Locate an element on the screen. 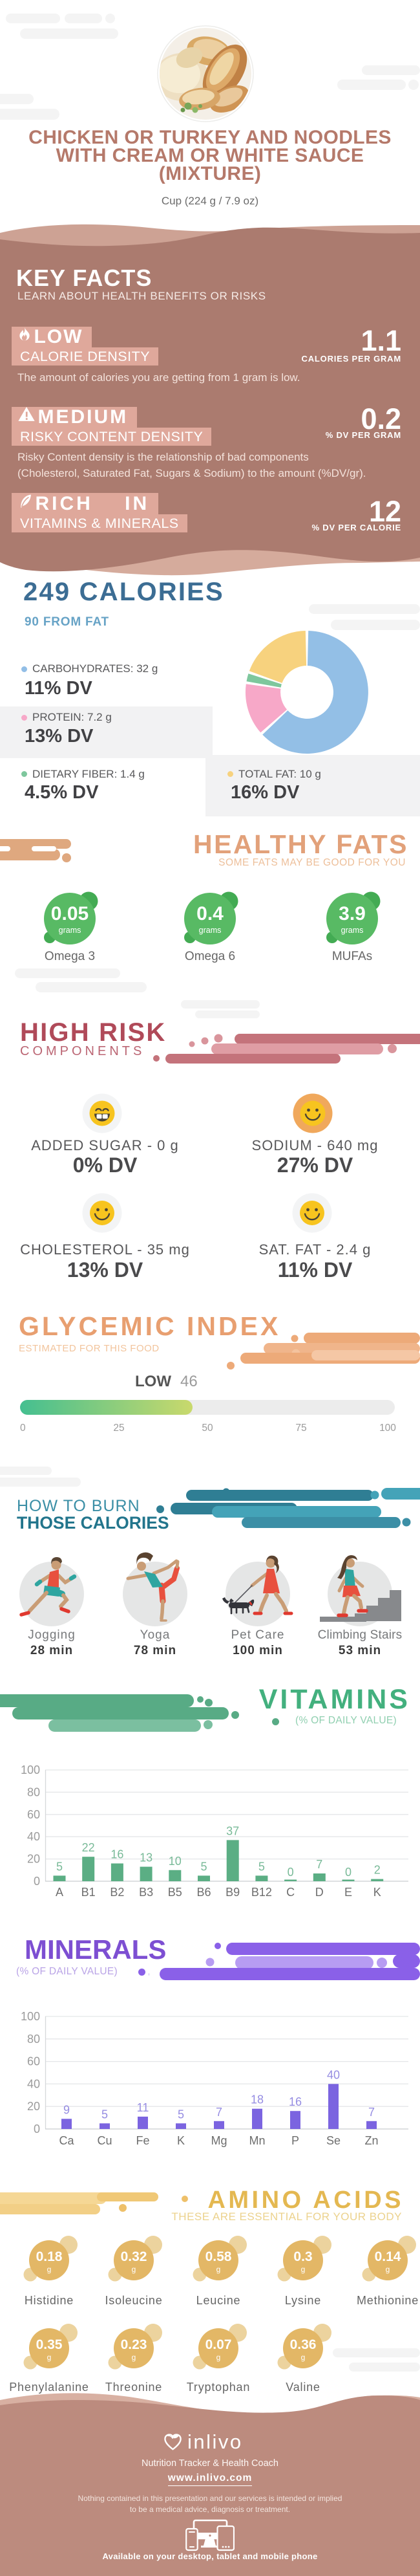  svg-text: 0.4 is located at coordinates (210, 913).